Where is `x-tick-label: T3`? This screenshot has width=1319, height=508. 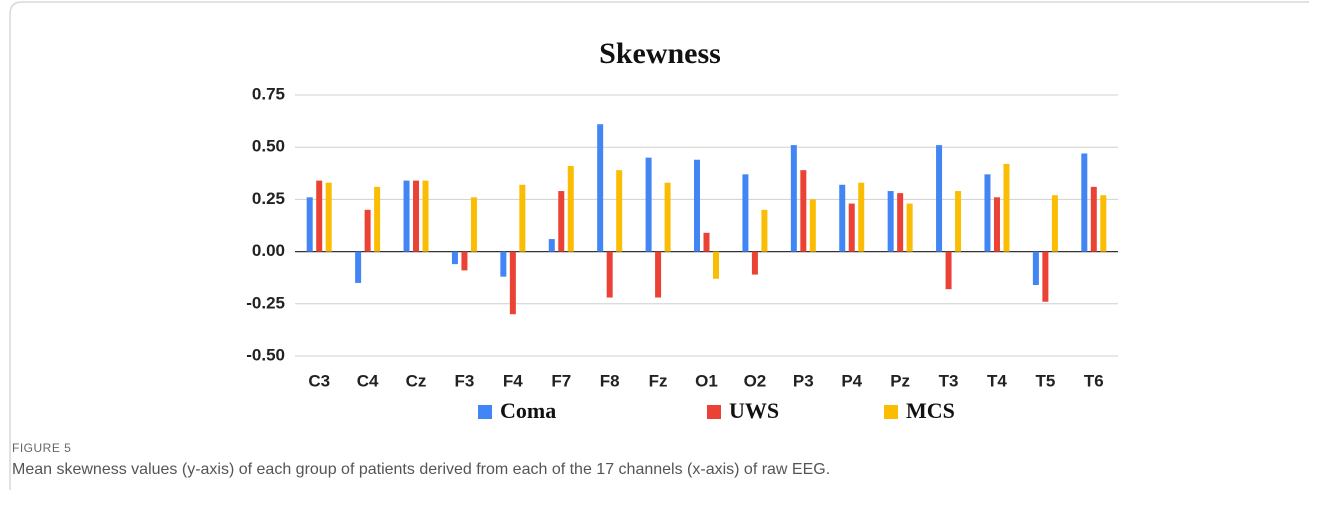 x-tick-label: T3 is located at coordinates (949, 380).